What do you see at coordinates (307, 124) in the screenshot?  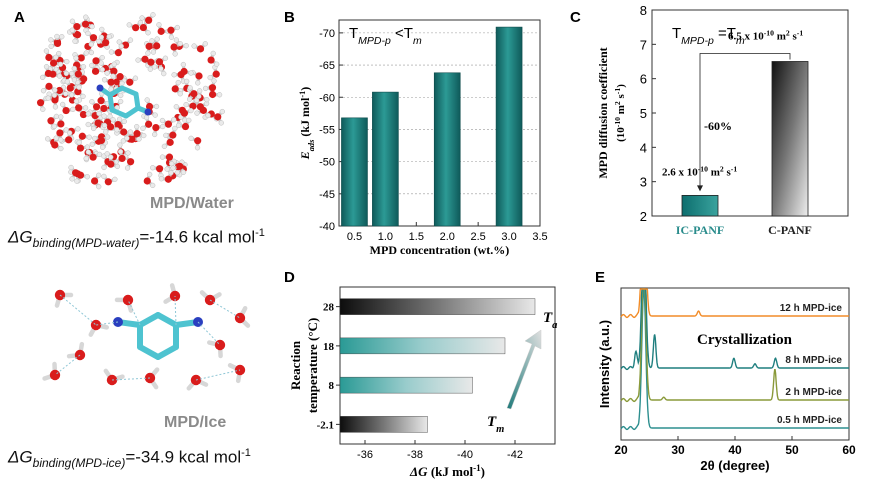 I see `chart-b-ylabel: Eads (kJ mol-1)` at bounding box center [307, 124].